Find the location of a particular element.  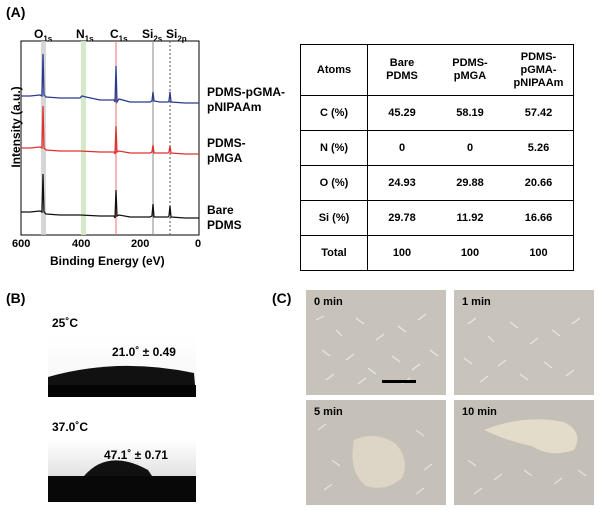

cell-image-1min: 1 min is located at coordinates (524, 342).